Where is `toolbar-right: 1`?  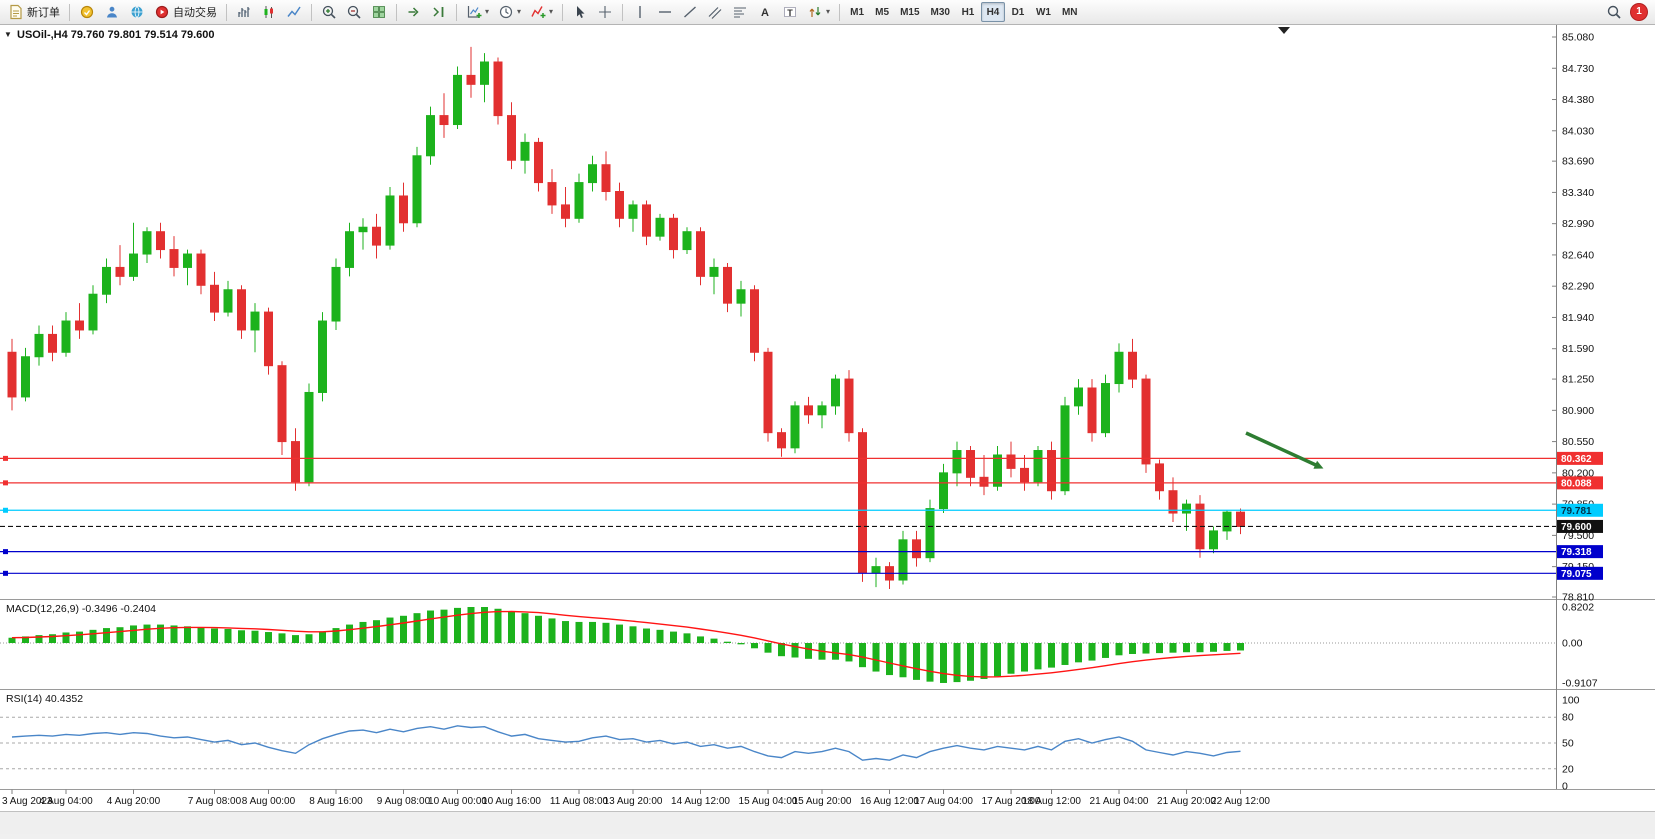
toolbar-right: 1 is located at coordinates (1626, 12).